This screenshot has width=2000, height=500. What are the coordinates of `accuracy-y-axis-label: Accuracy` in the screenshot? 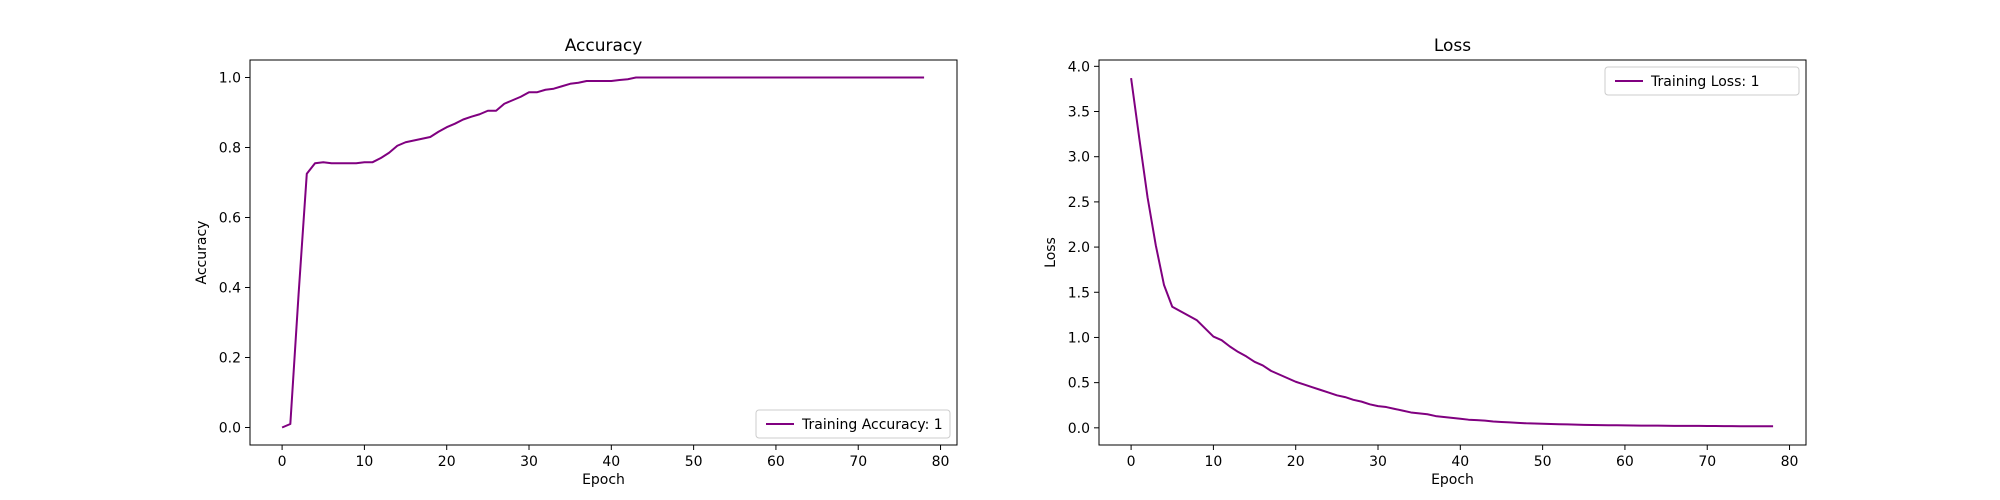 It's located at (202, 253).